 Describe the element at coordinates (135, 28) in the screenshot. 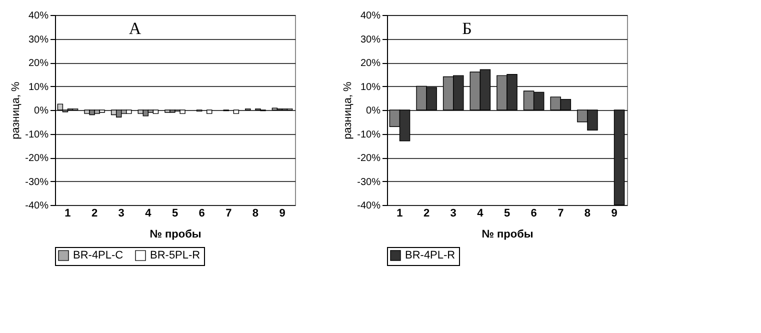

I see `chart-title: А` at that location.